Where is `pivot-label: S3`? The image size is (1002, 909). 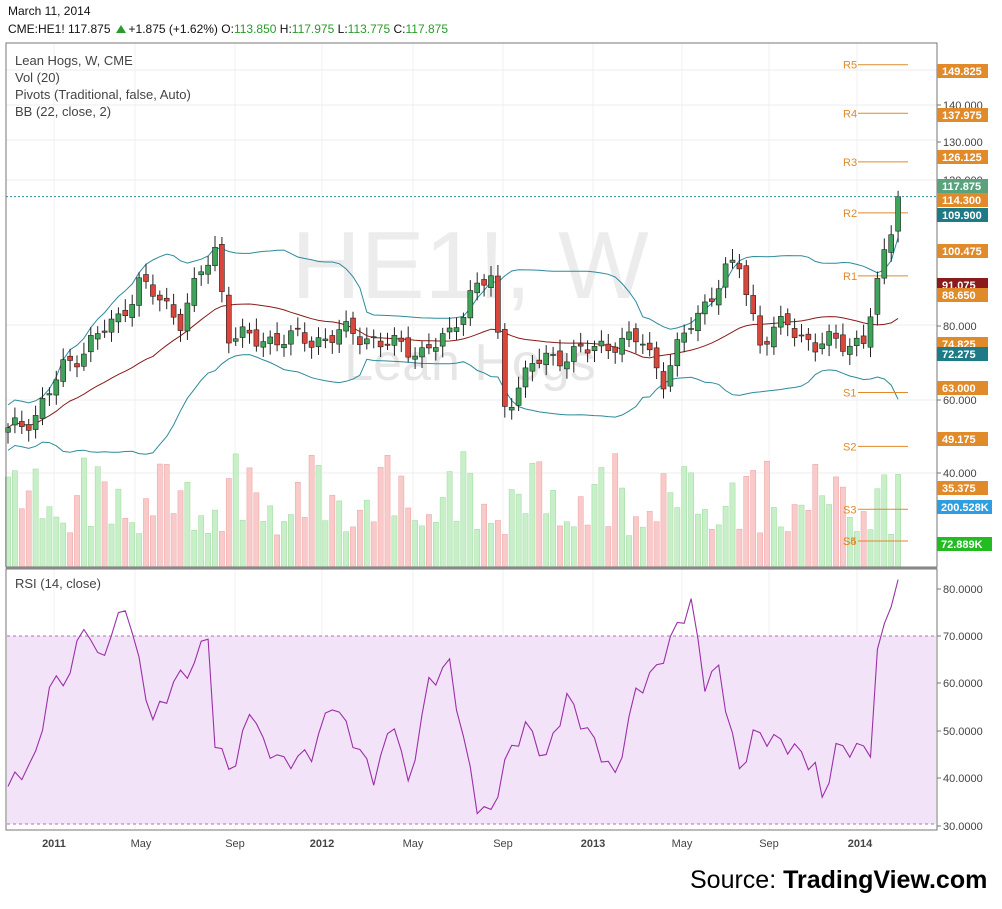 pivot-label: S3 is located at coordinates (849, 510).